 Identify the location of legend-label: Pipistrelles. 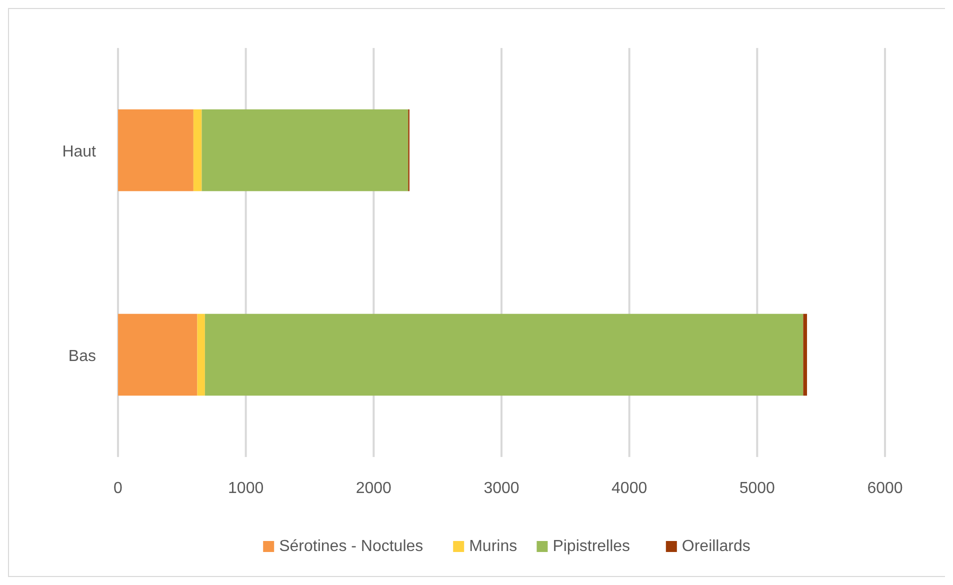
(591, 546).